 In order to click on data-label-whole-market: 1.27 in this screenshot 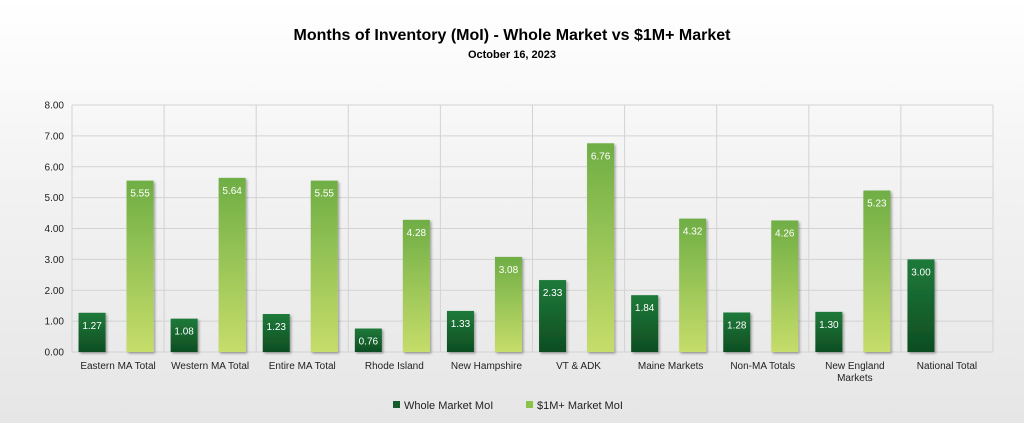, I will do `click(92, 326)`.